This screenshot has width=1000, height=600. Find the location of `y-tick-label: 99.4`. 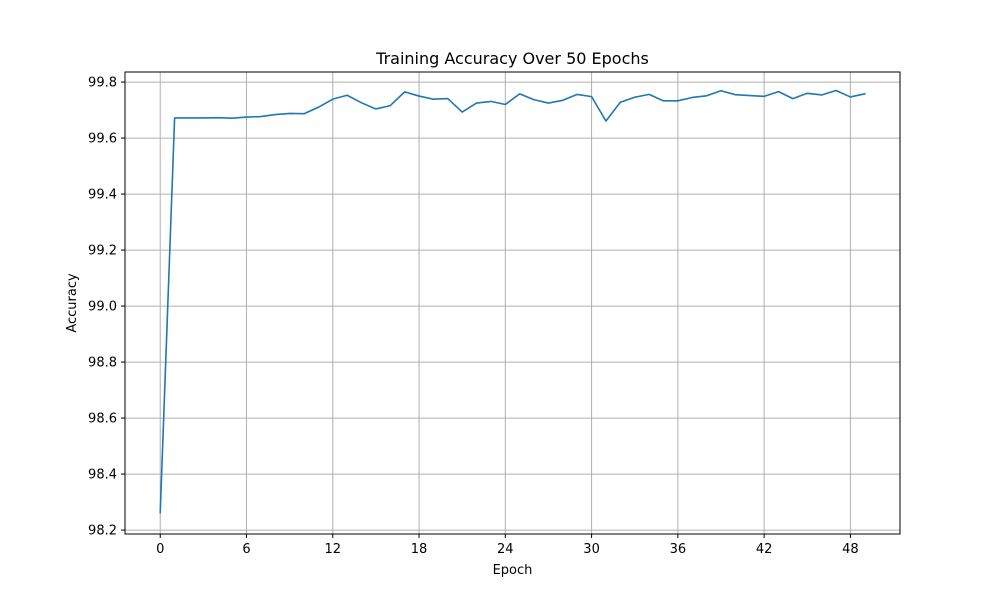

y-tick-label: 99.4 is located at coordinates (102, 195).